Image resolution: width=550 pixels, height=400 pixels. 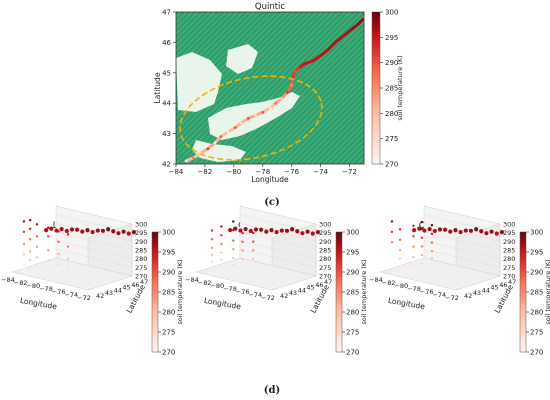 What do you see at coordinates (141, 268) in the screenshot?
I see `z-tick-label: 275` at bounding box center [141, 268].